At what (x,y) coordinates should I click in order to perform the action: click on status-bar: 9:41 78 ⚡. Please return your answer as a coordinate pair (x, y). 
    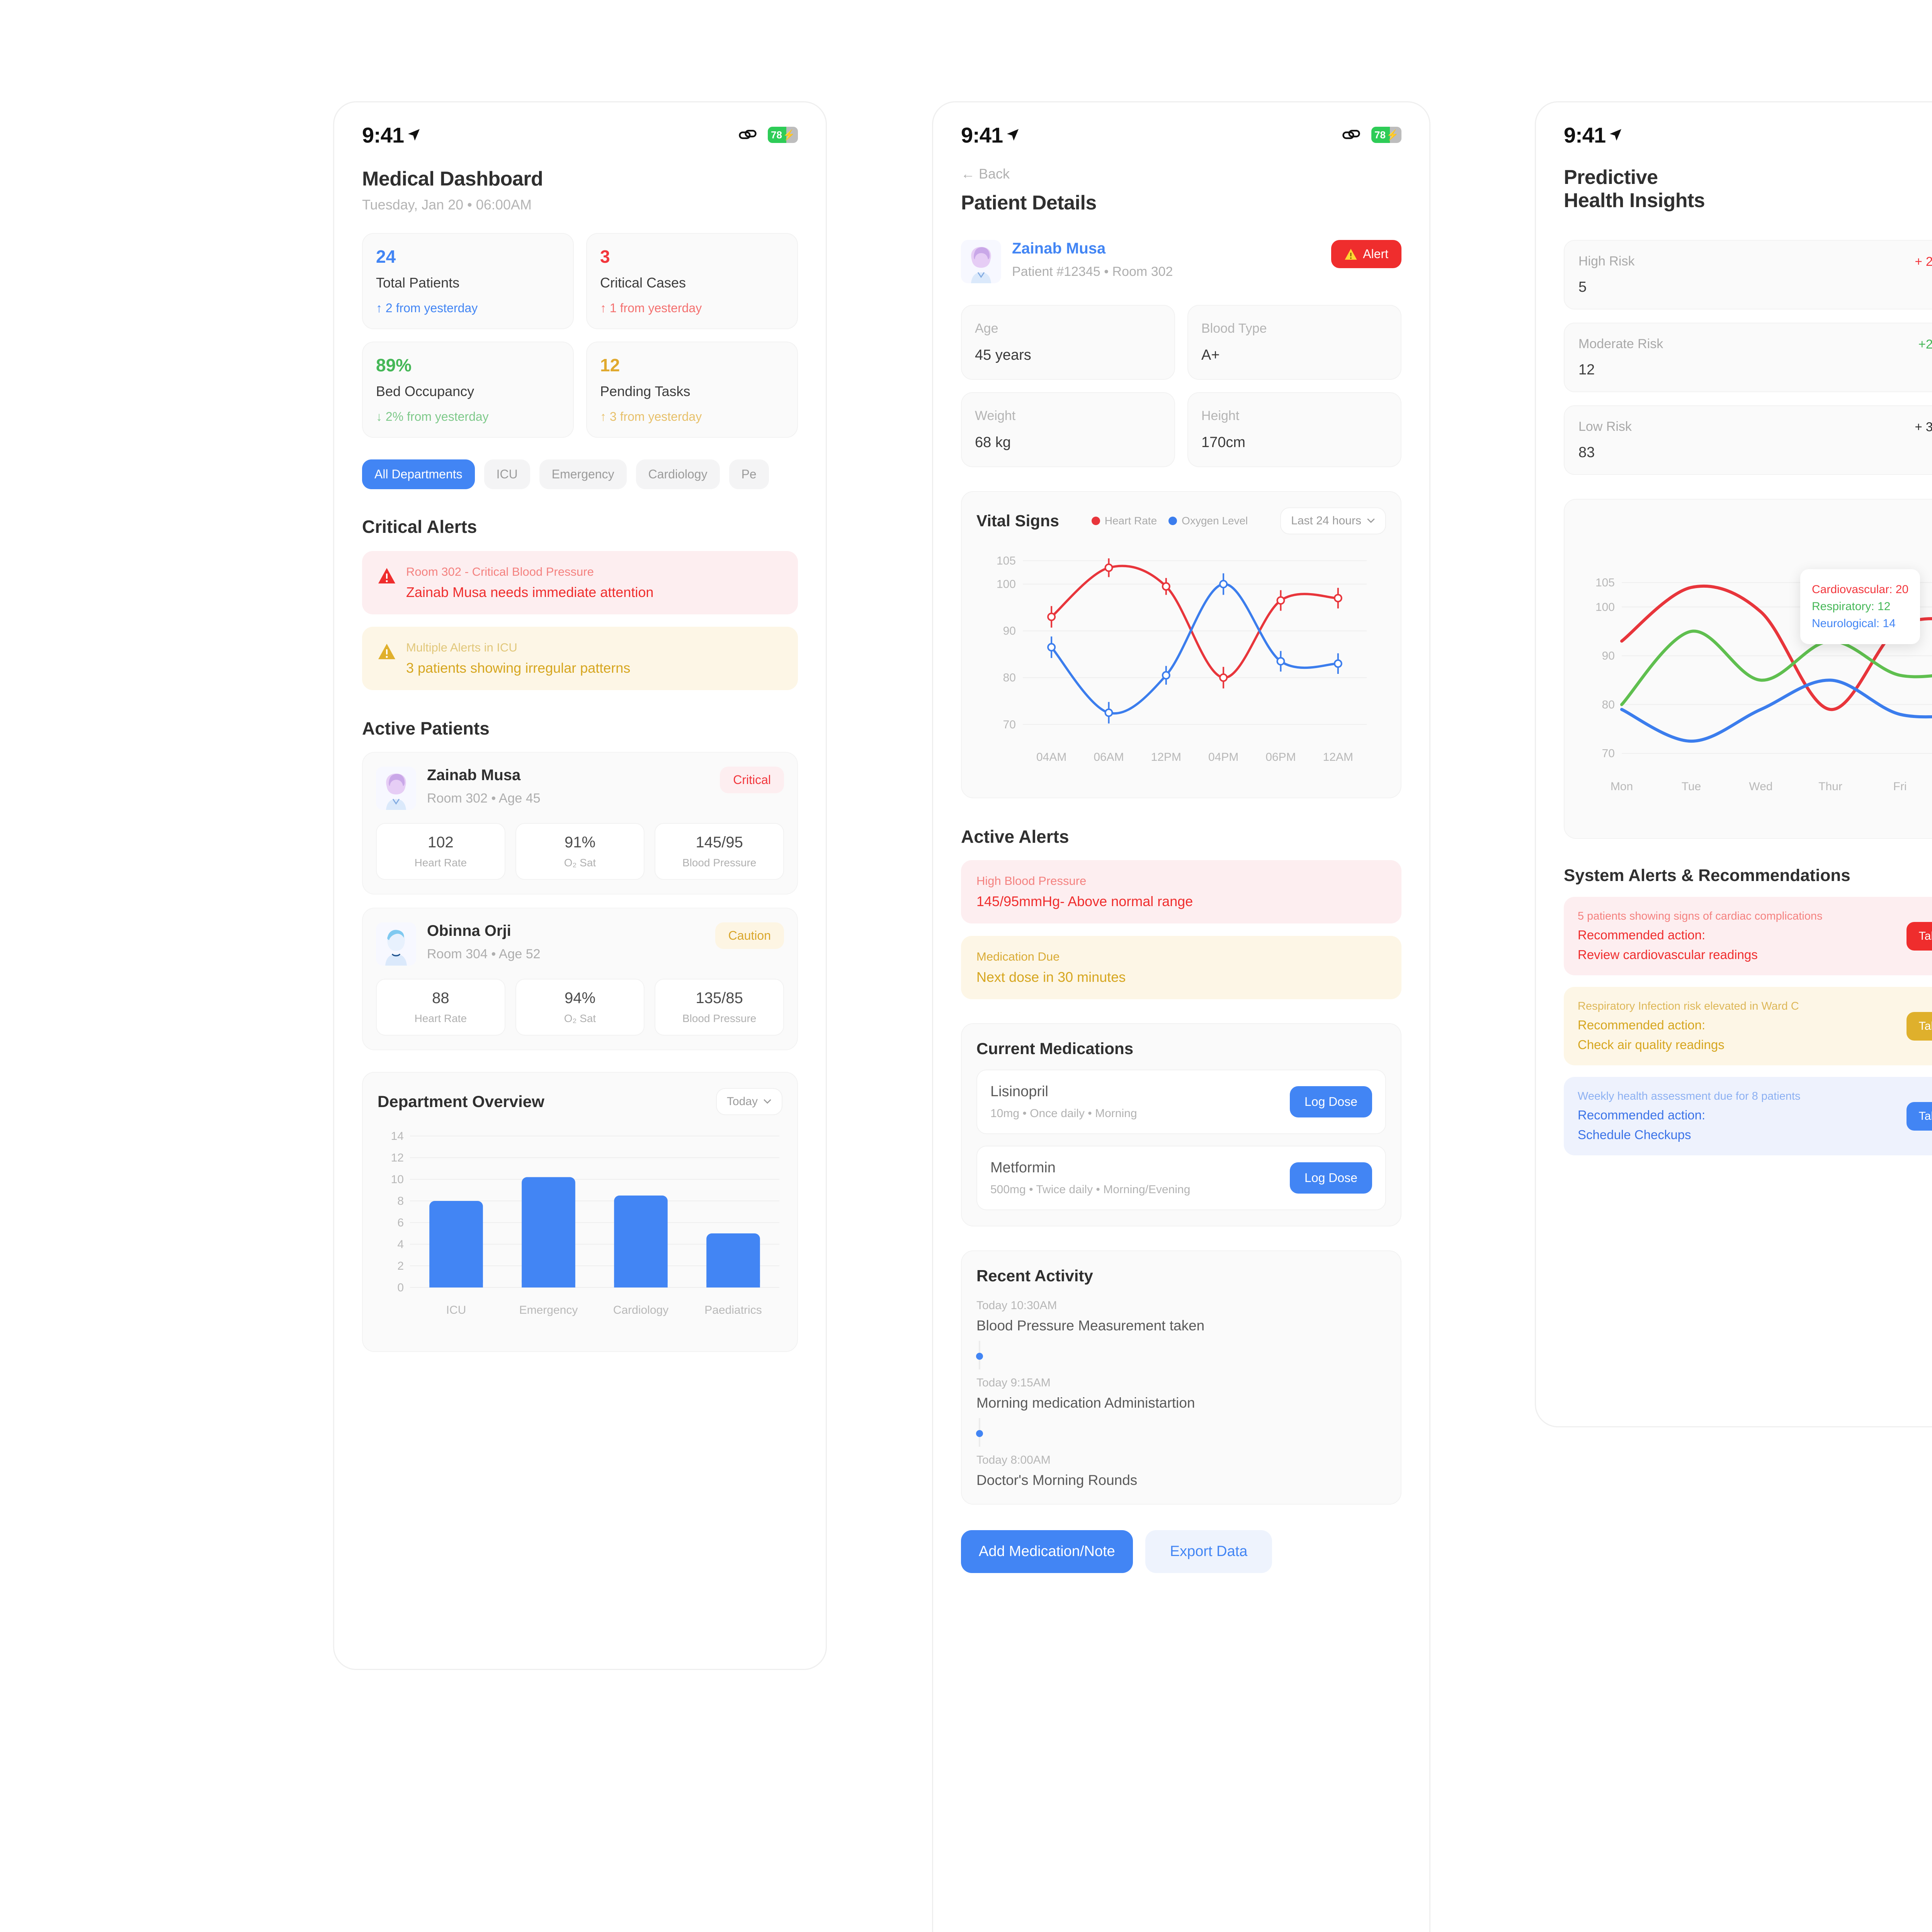
    Looking at the image, I should click on (1181, 126).